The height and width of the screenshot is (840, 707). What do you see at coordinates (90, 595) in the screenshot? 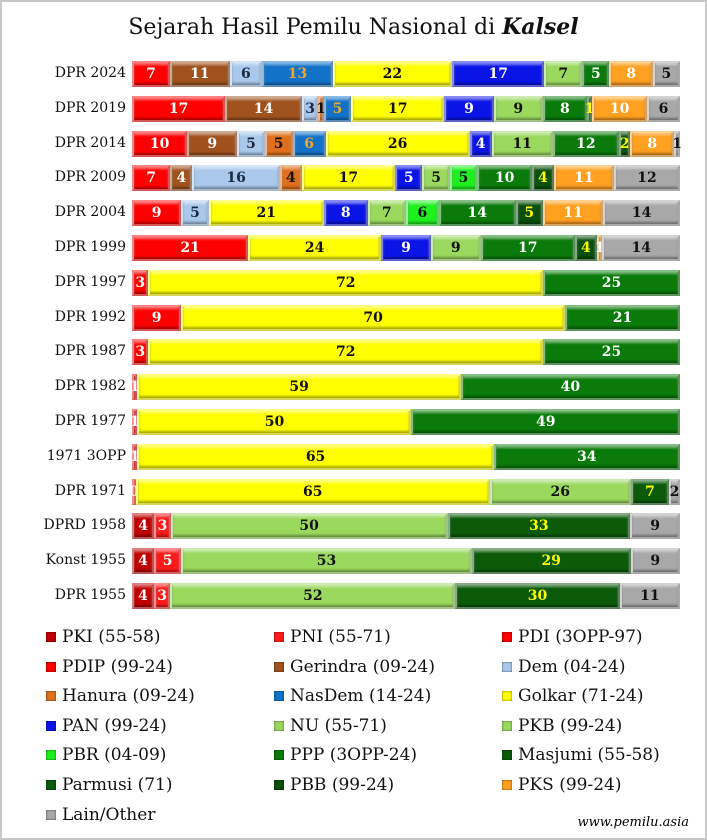
I see `row-label: DPR 1955` at bounding box center [90, 595].